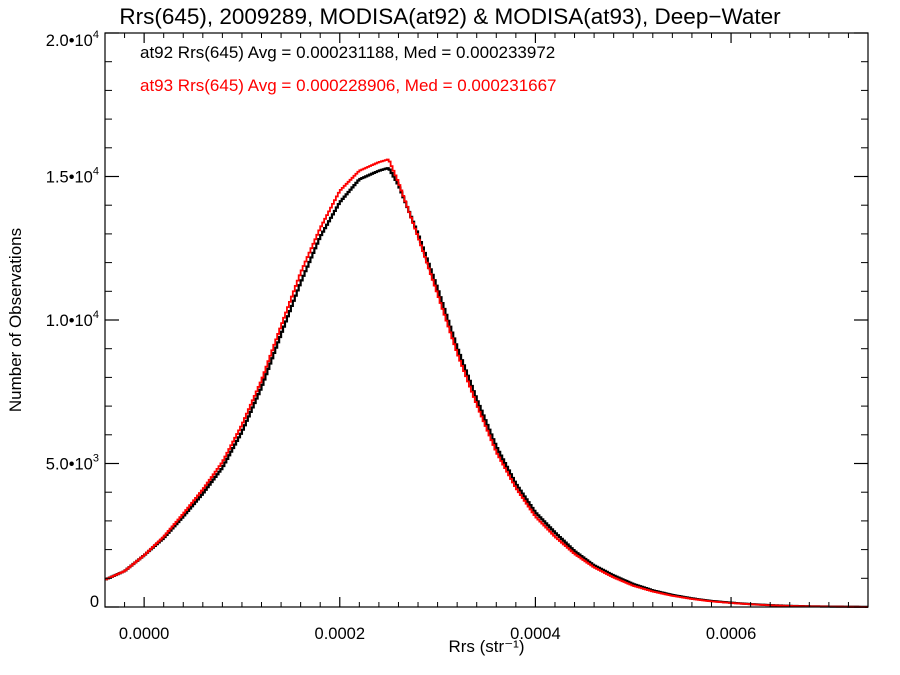 This screenshot has height=675, width=900. I want to click on x-tick-label-0: 0.0000, so click(144, 634).